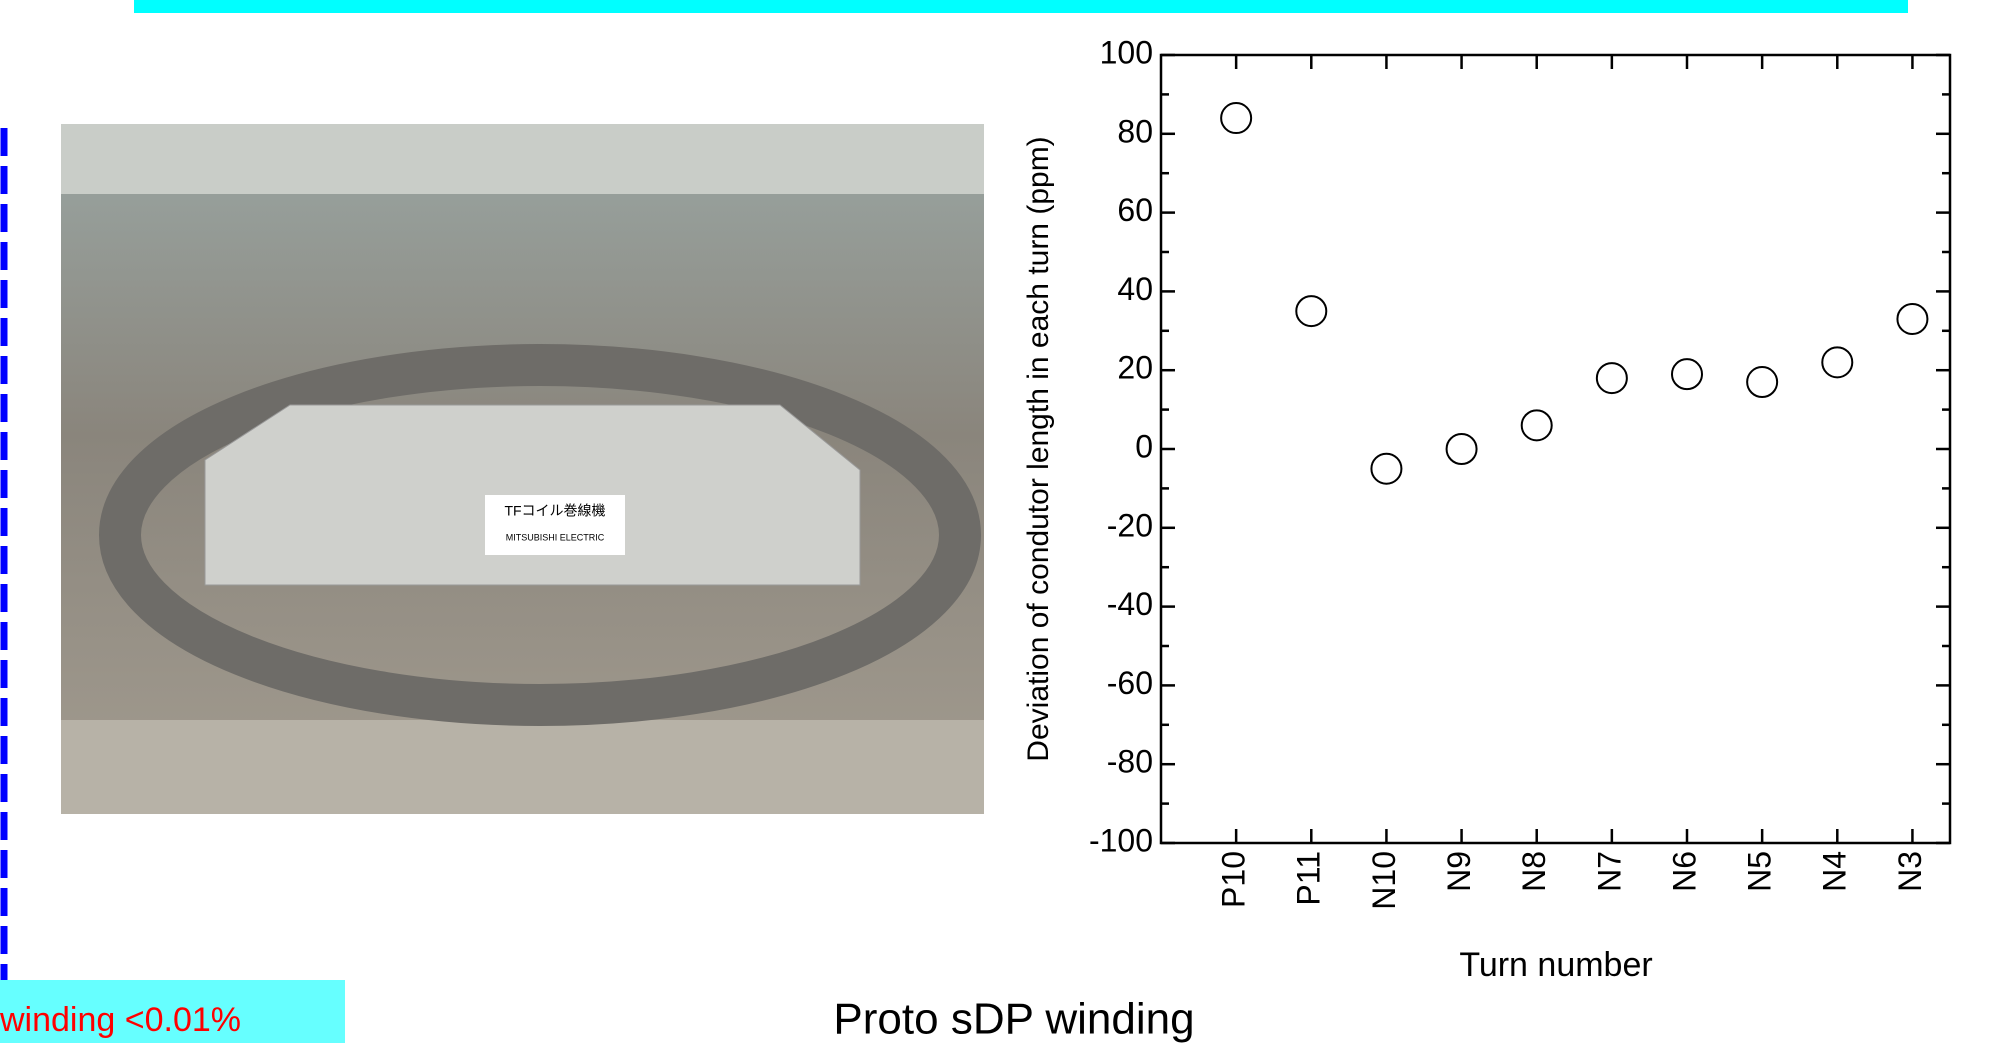  I want to click on y-tick-label: 100, so click(1126, 52).